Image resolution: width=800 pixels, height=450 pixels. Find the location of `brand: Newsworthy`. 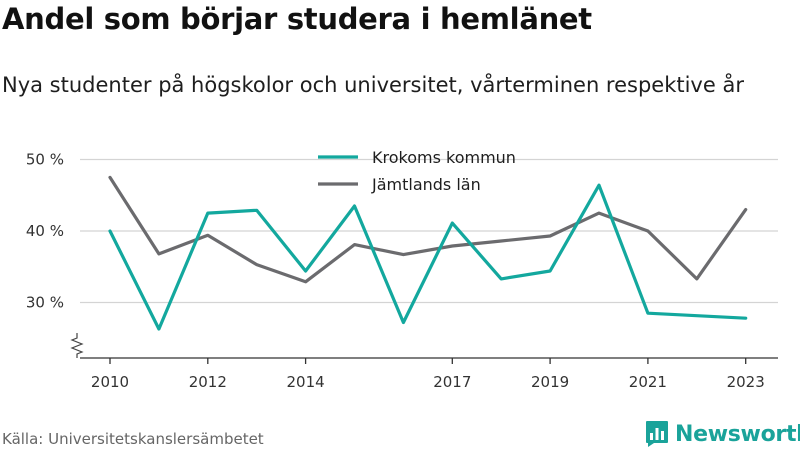

brand: Newsworthy is located at coordinates (722, 434).